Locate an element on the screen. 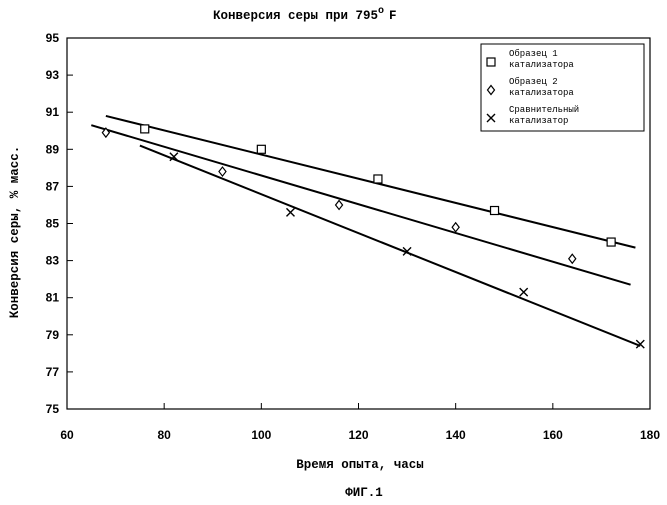  legend-label: катализатор is located at coordinates (538, 121).